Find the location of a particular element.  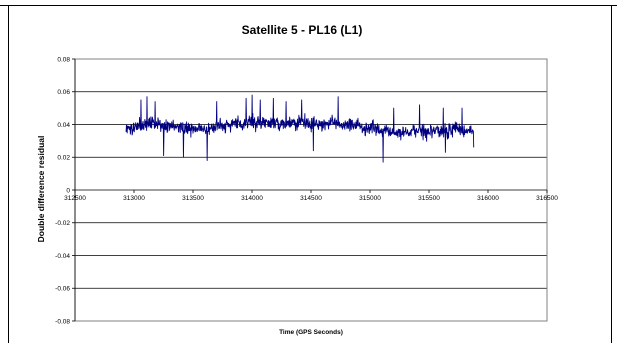

left-border is located at coordinates (8, 174).